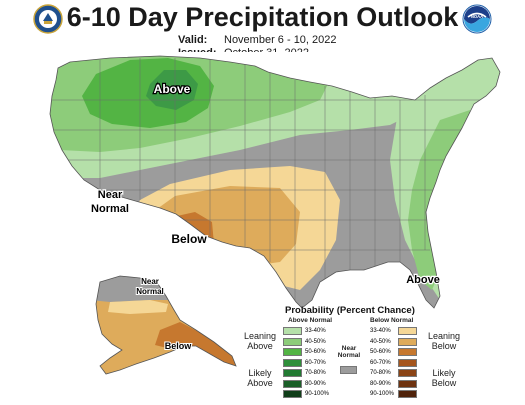  What do you see at coordinates (380, 383) in the screenshot?
I see `legend-below-label: 80-90%` at bounding box center [380, 383].